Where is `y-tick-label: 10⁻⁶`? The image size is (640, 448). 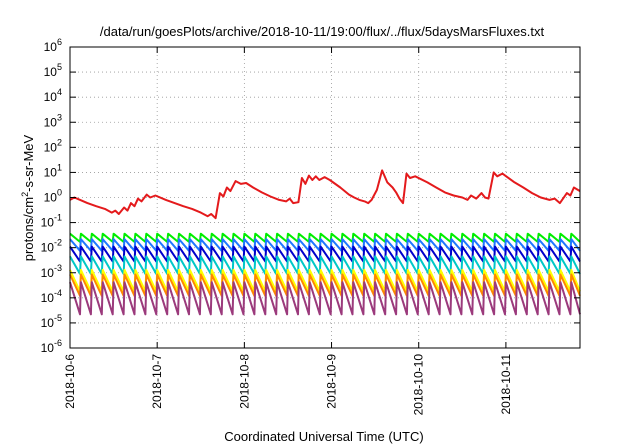
y-tick-label: 10⁻⁶ is located at coordinates (51, 346).